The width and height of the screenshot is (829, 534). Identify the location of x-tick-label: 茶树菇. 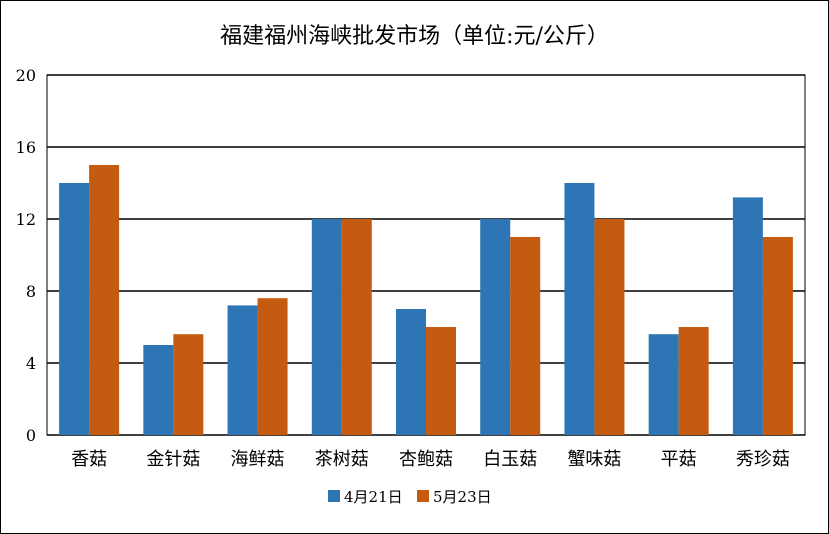
(342, 459).